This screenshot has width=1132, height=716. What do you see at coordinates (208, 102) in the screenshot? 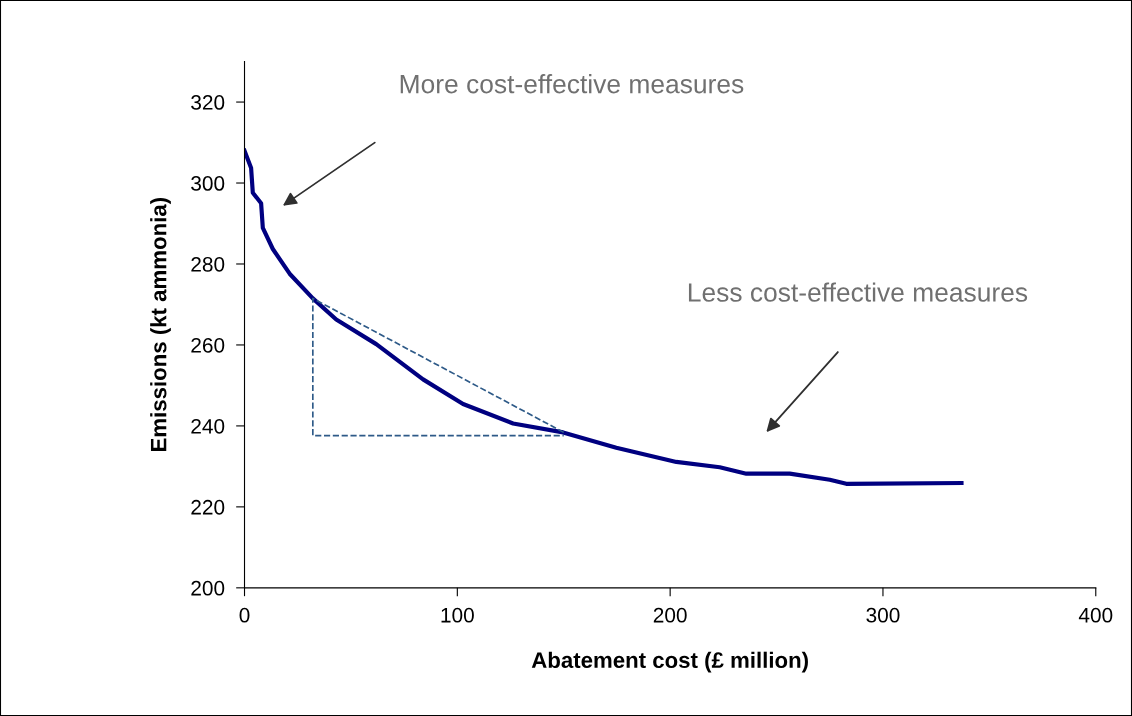
I see `y-tick-label: 320` at bounding box center [208, 102].